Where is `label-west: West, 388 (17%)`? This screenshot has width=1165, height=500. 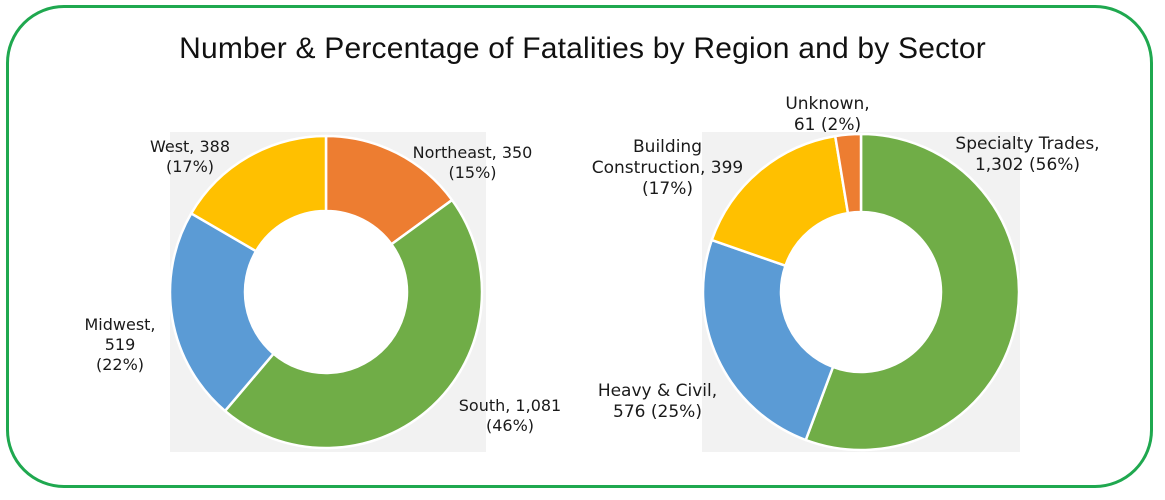
label-west: West, 388 (17%) is located at coordinates (190, 156).